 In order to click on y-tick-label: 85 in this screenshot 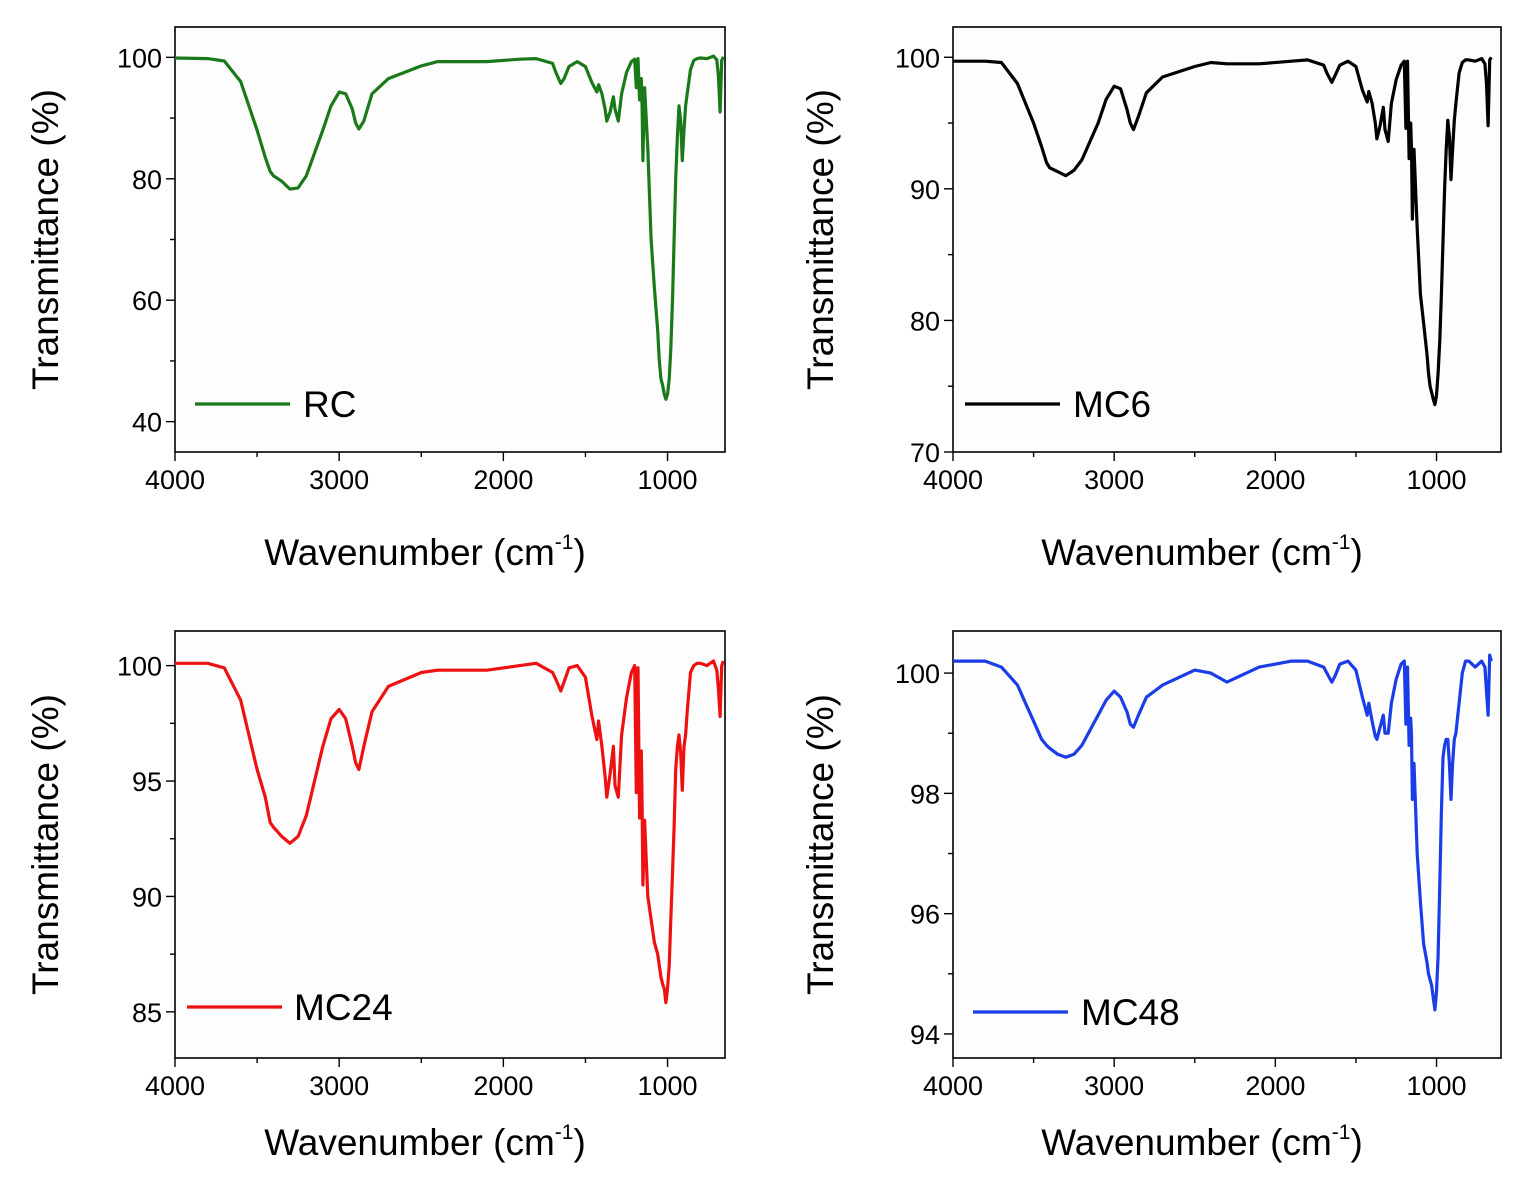, I will do `click(147, 1013)`.